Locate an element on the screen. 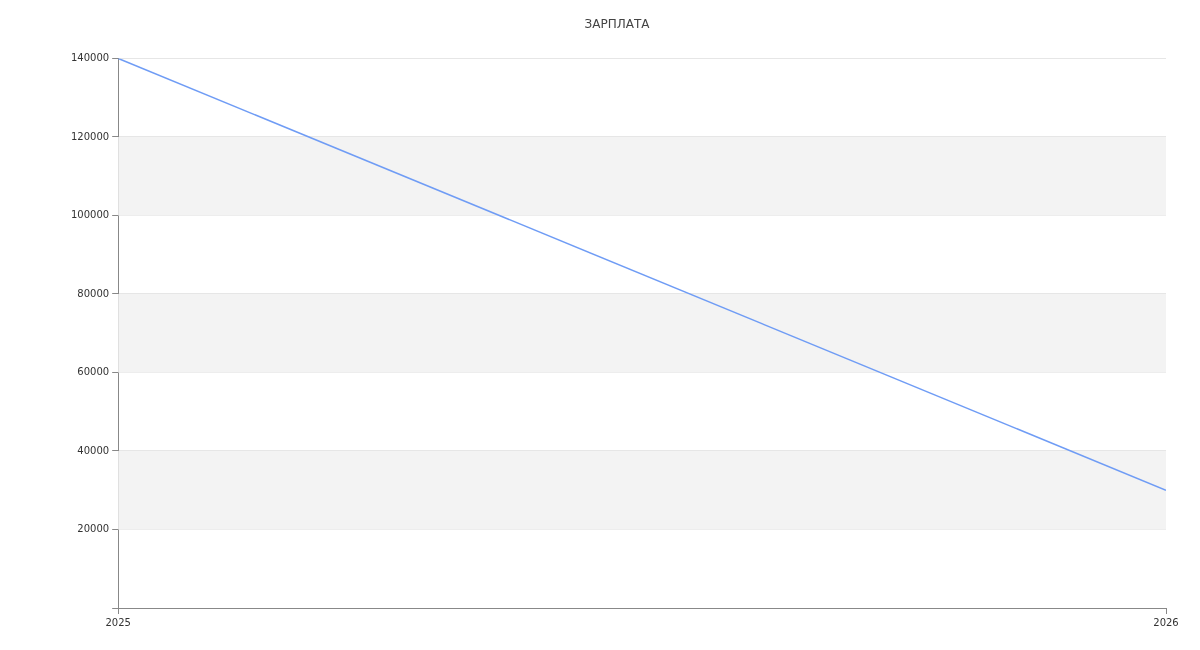 This screenshot has width=1200, height=650. x-tick-label: 2025 is located at coordinates (118, 622).